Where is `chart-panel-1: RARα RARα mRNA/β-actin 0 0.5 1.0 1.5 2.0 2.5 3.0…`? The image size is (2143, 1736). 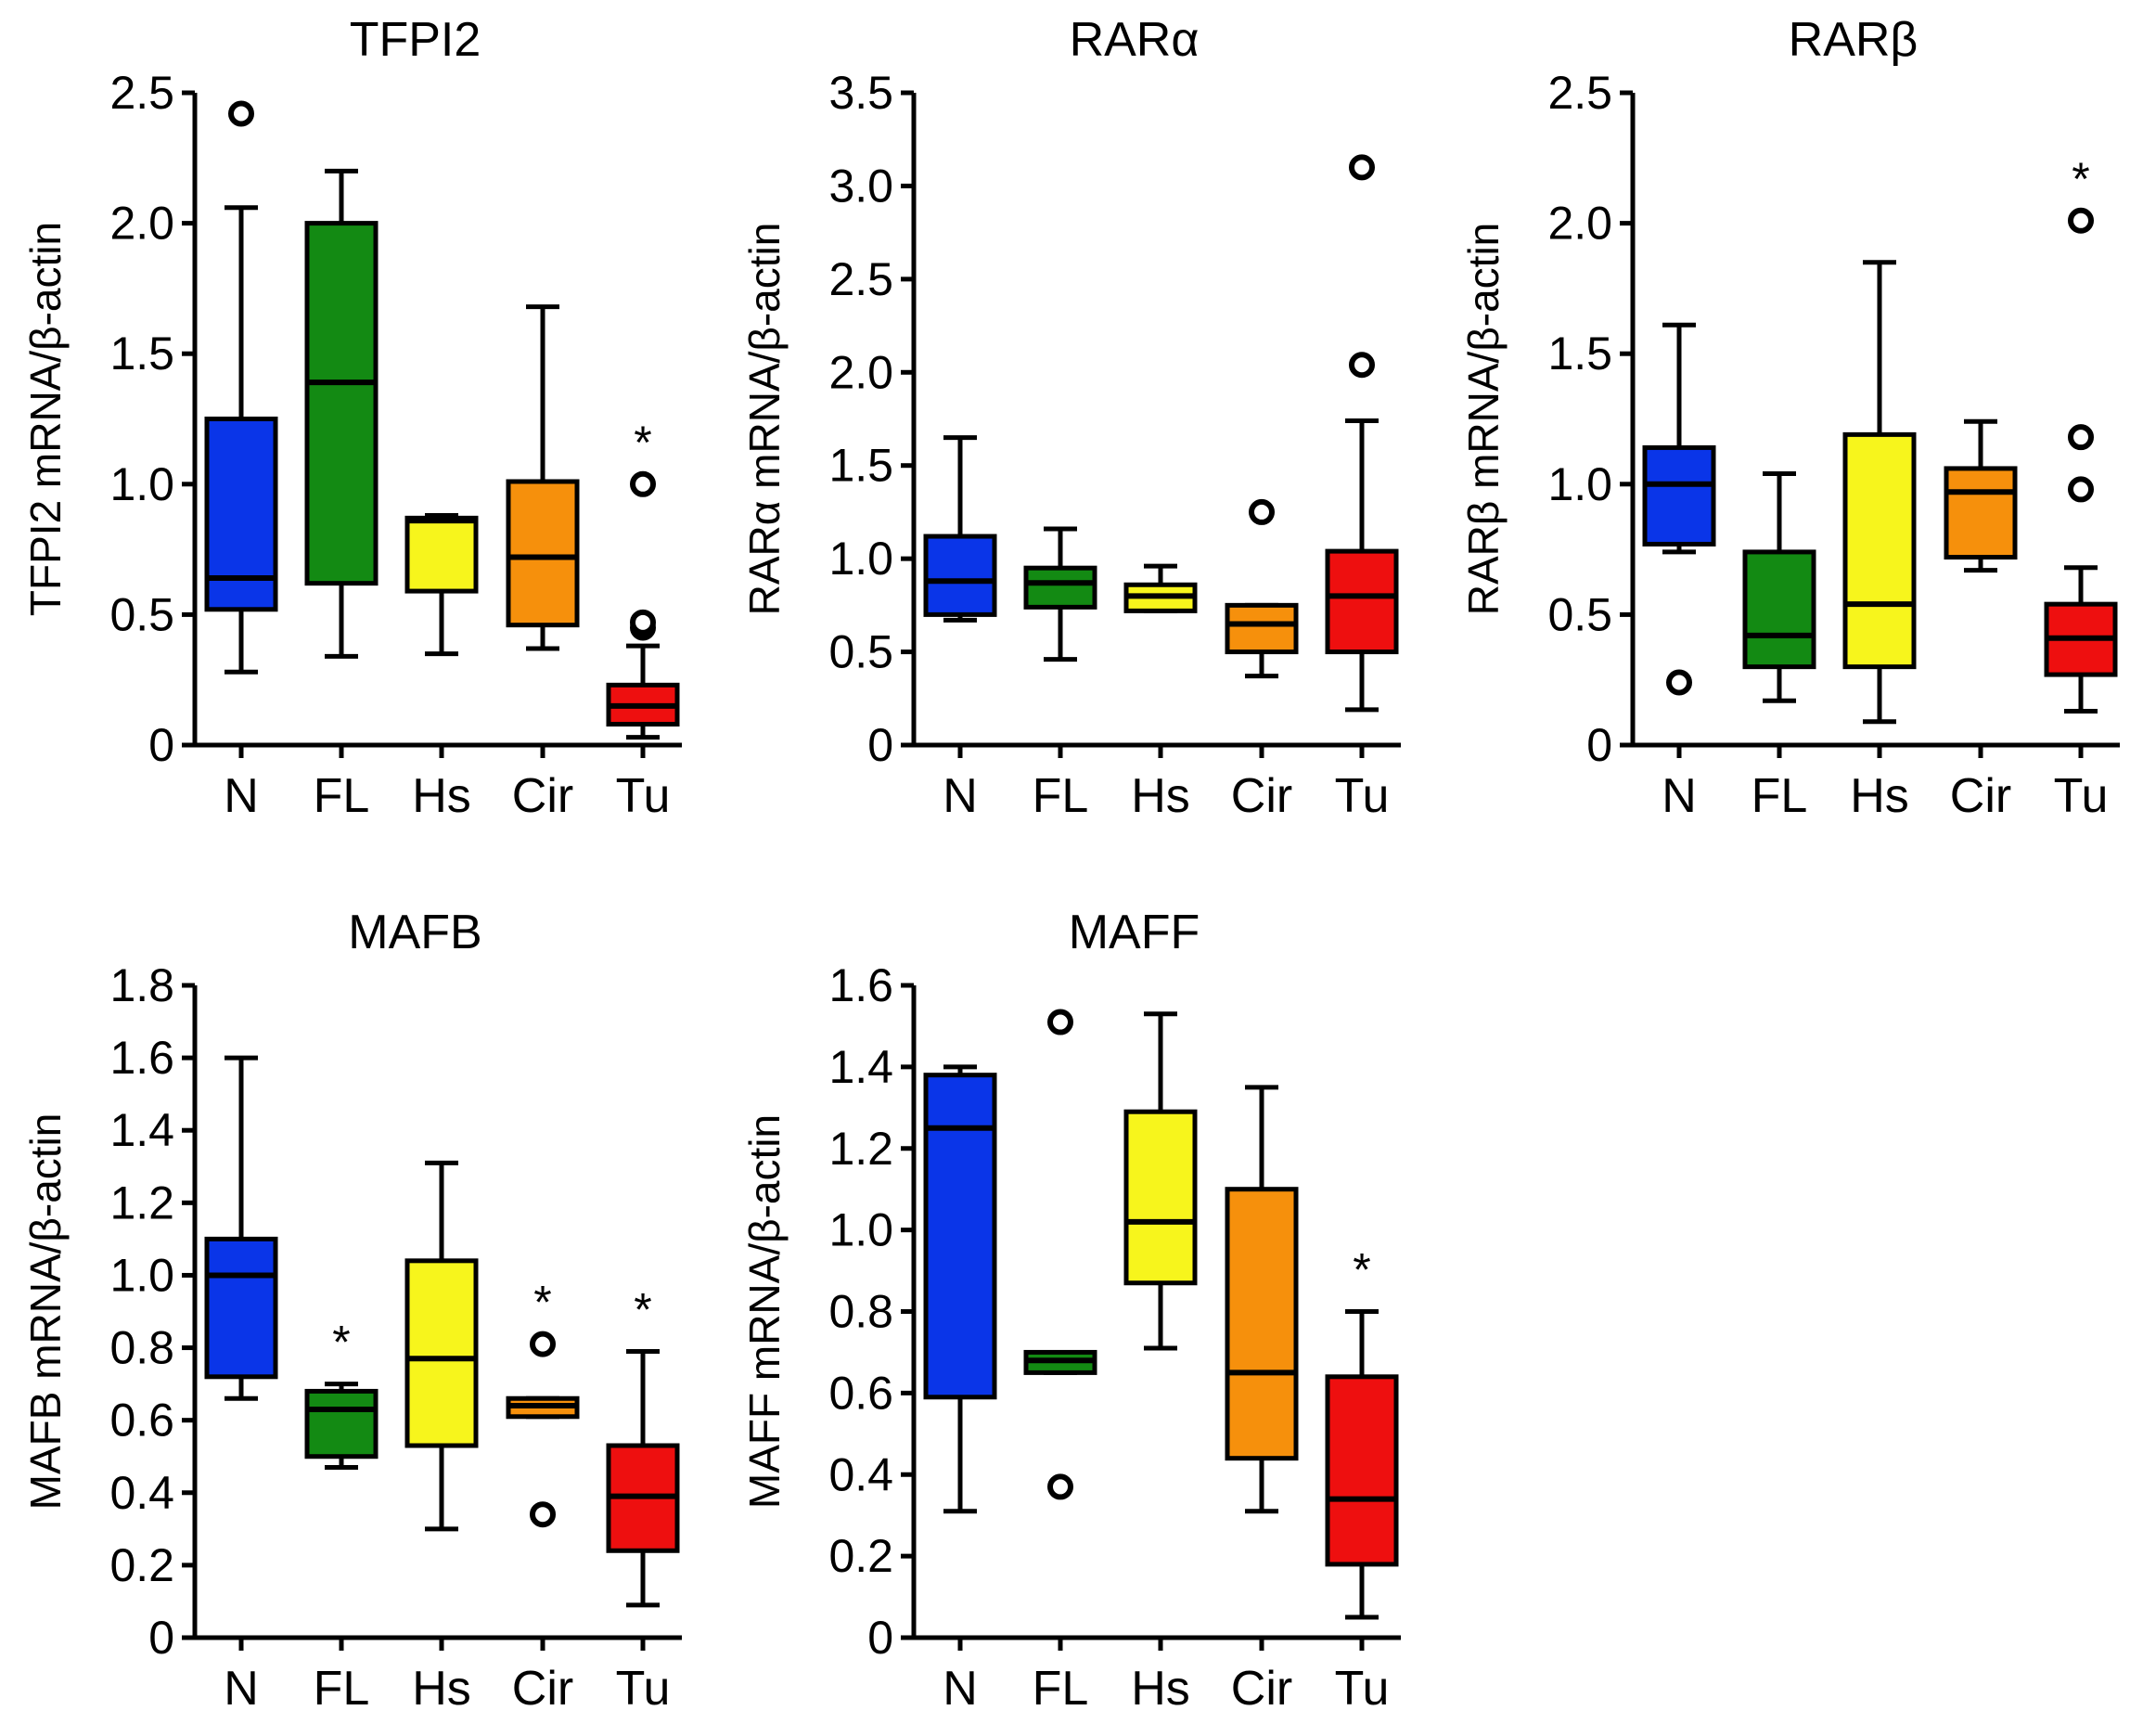 chart-panel-1: RARα RARα mRNA/β-actin 0 0.5 1.0 1.5 2.0 2.5 3.0… is located at coordinates (1070, 418).